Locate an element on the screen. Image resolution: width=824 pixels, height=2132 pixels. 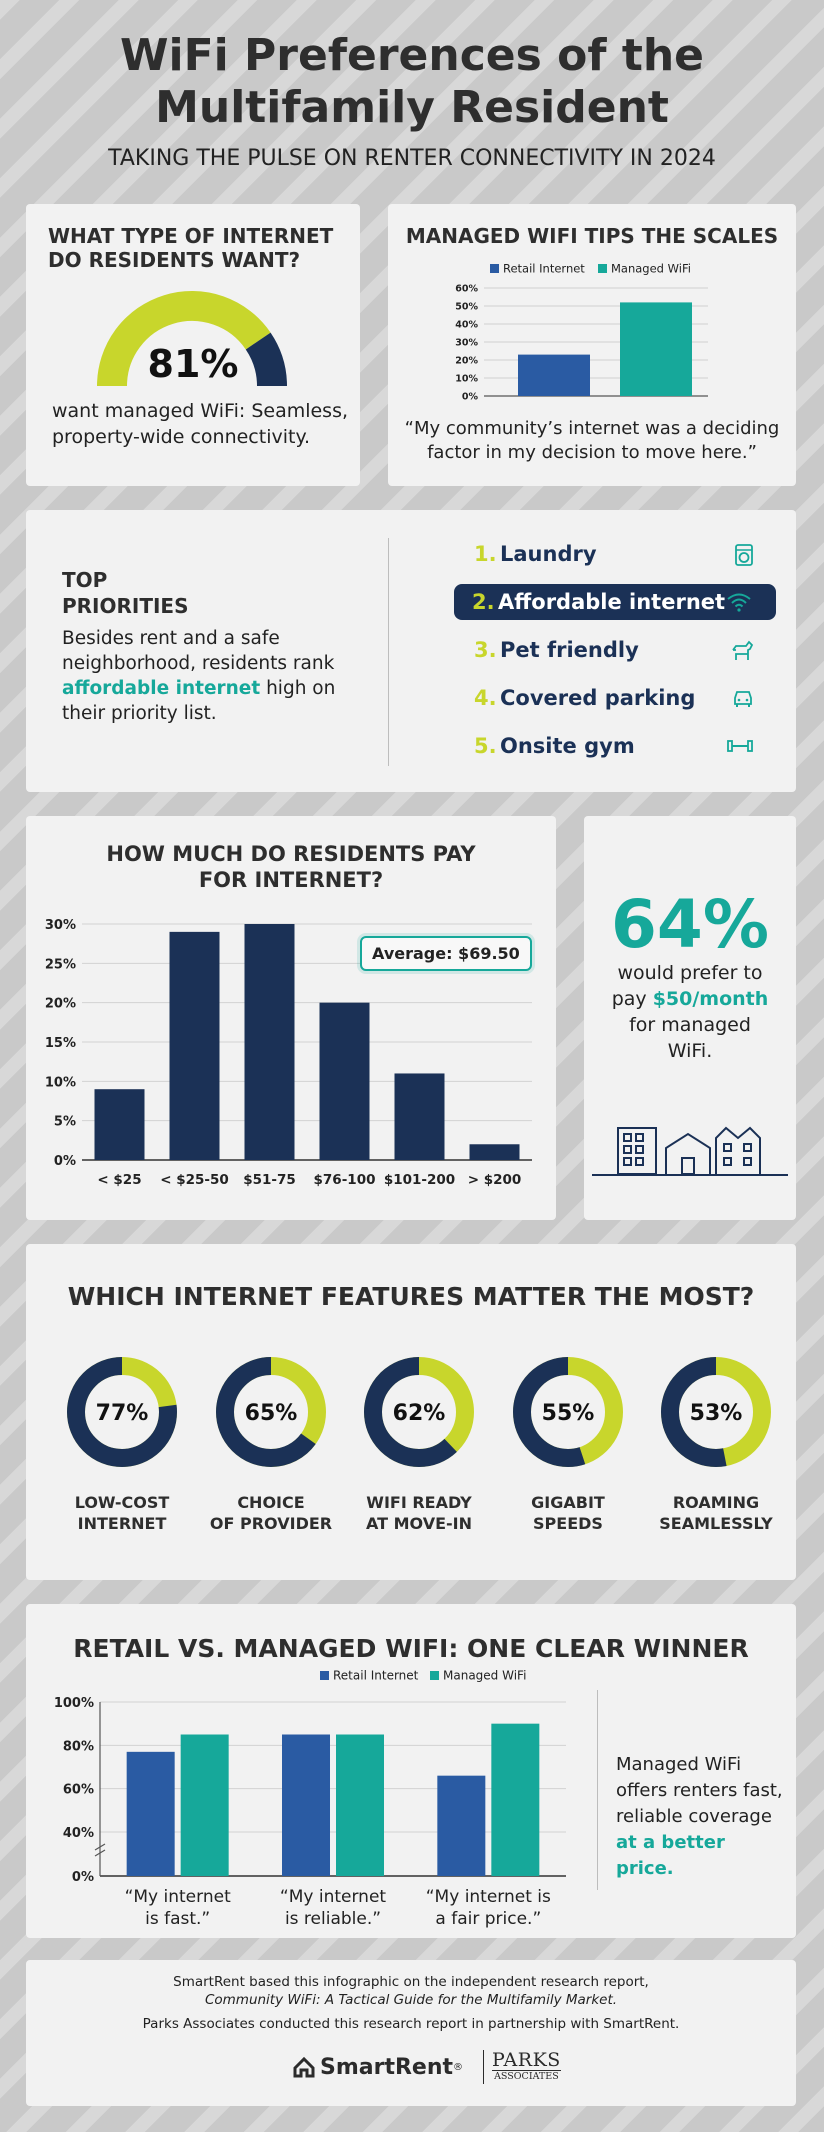
gauge-main-arc is located at coordinates (266, 359).